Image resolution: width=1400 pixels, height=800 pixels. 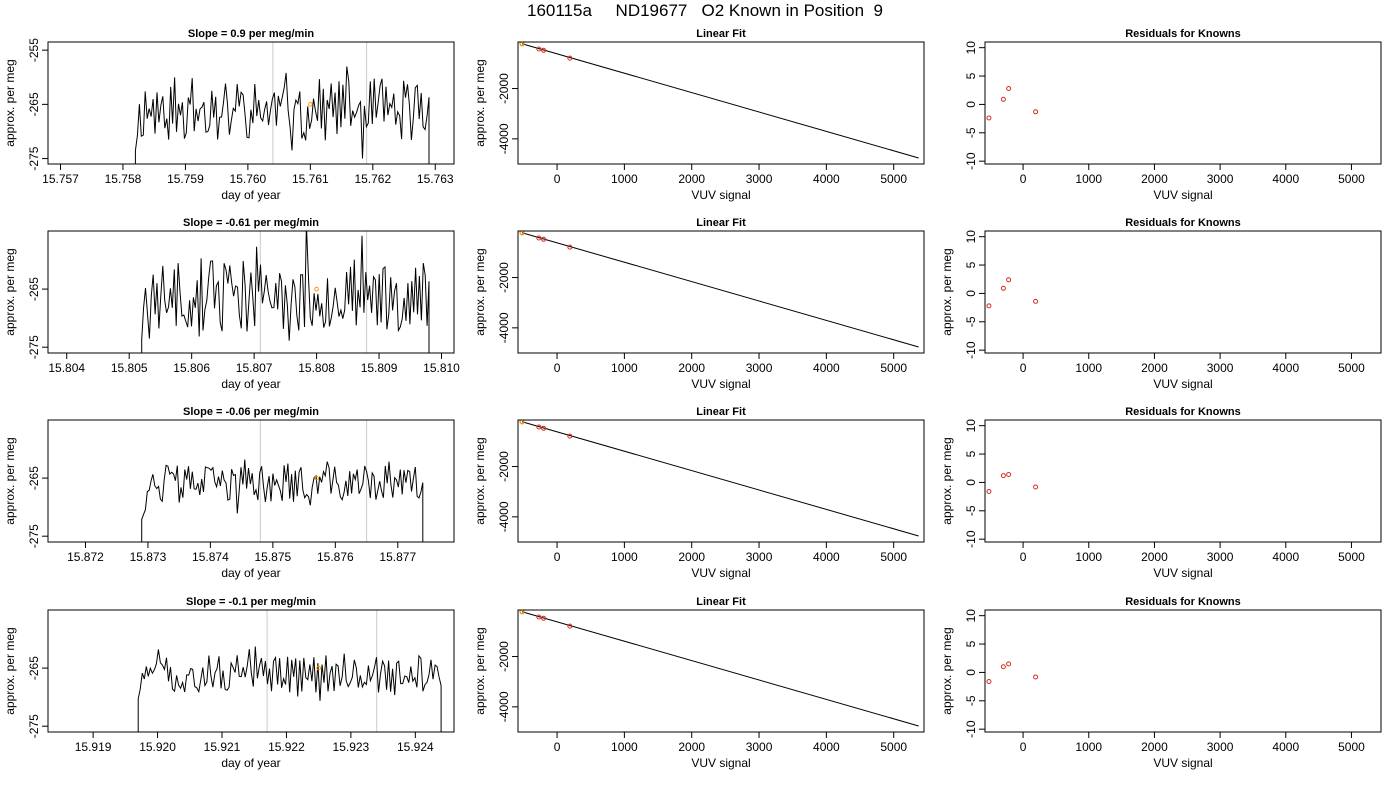 I want to click on x-tick-label: 15.921, so click(x=222, y=747).